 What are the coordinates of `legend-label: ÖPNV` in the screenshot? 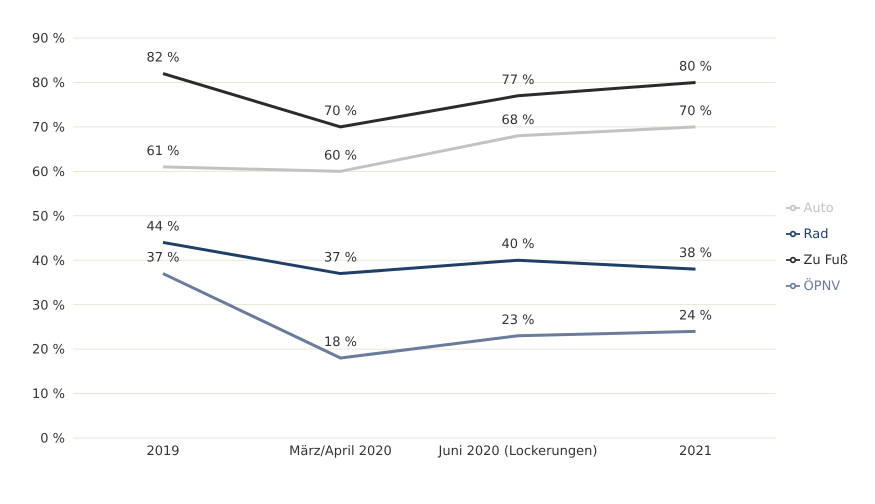 It's located at (822, 286).